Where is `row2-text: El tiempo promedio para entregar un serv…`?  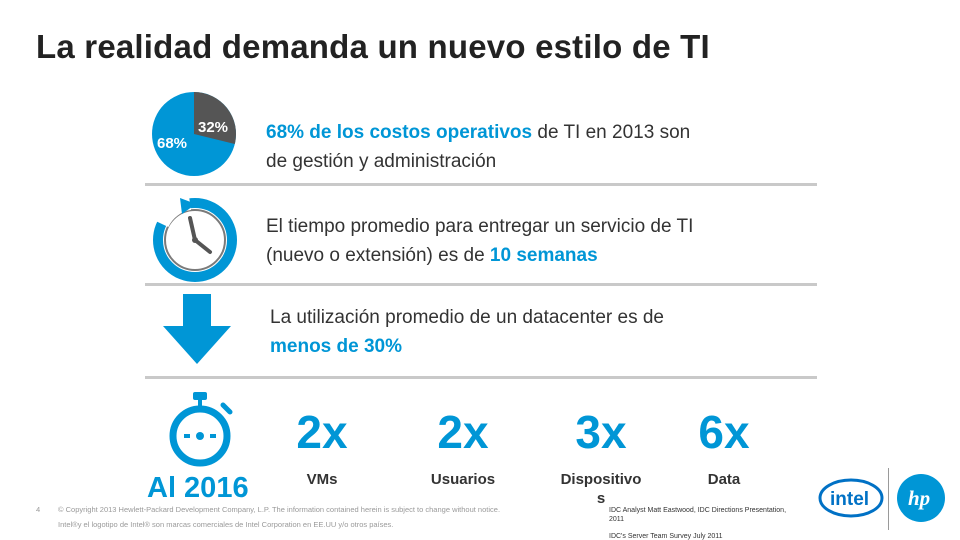
row2-text: El tiempo promedio para entregar un serv… is located at coordinates (546, 241).